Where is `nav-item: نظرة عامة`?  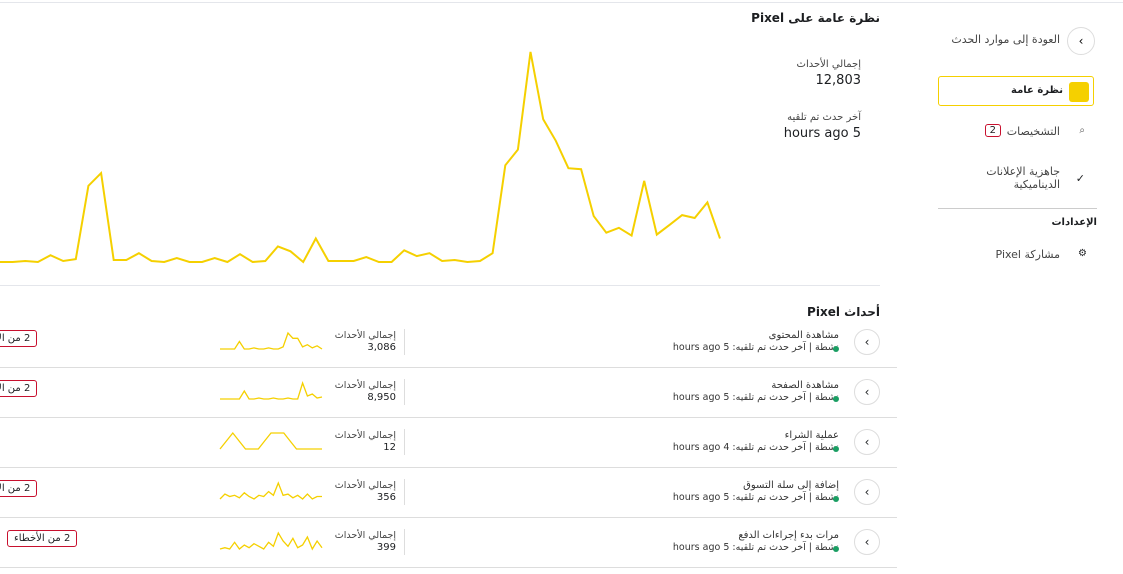 nav-item: نظرة عامة is located at coordinates (1037, 90).